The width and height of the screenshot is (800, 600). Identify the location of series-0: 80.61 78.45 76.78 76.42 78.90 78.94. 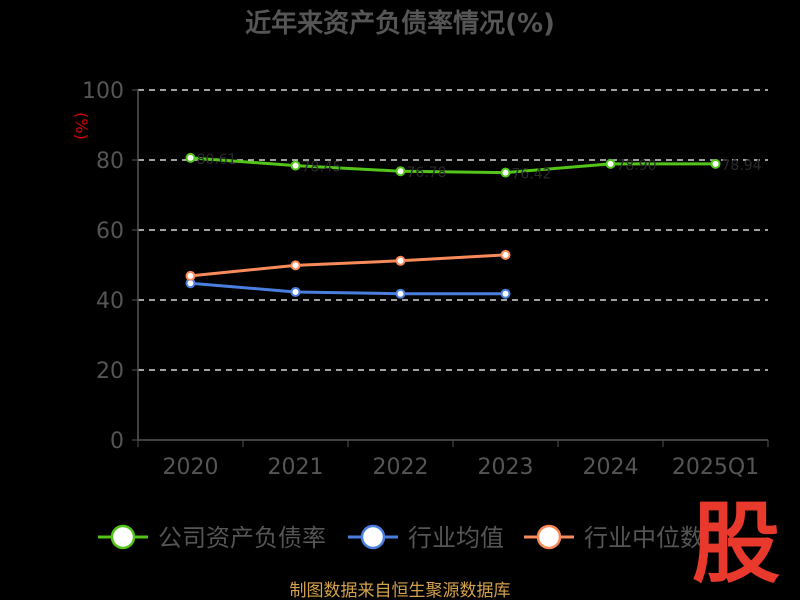
(473, 167).